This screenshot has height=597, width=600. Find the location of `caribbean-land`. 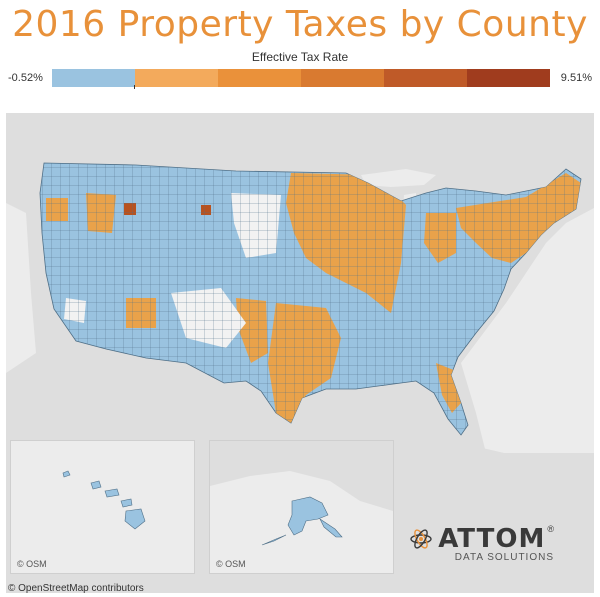

caribbean-land is located at coordinates (503, 458).